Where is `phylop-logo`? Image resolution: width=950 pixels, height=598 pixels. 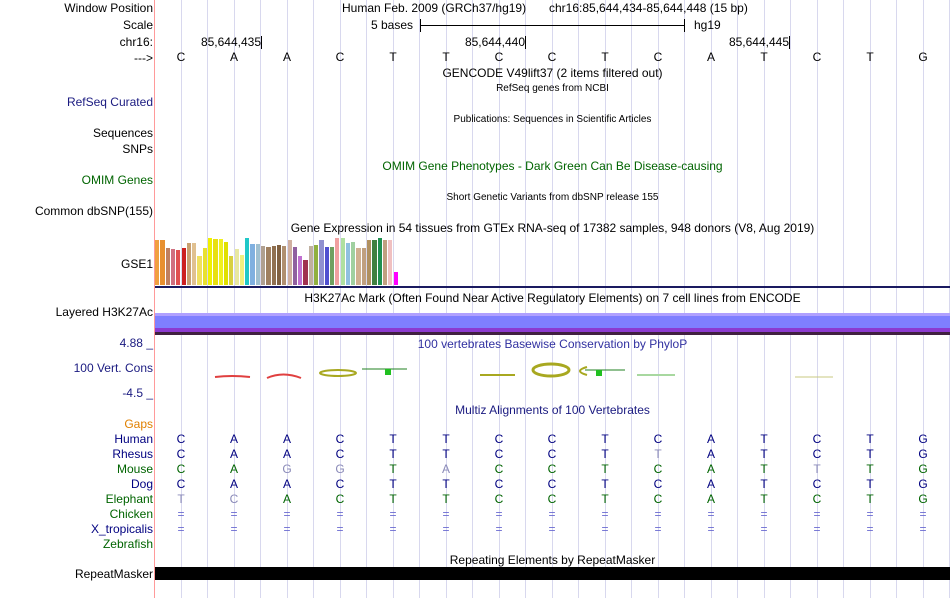
phylop-logo is located at coordinates (552, 375).